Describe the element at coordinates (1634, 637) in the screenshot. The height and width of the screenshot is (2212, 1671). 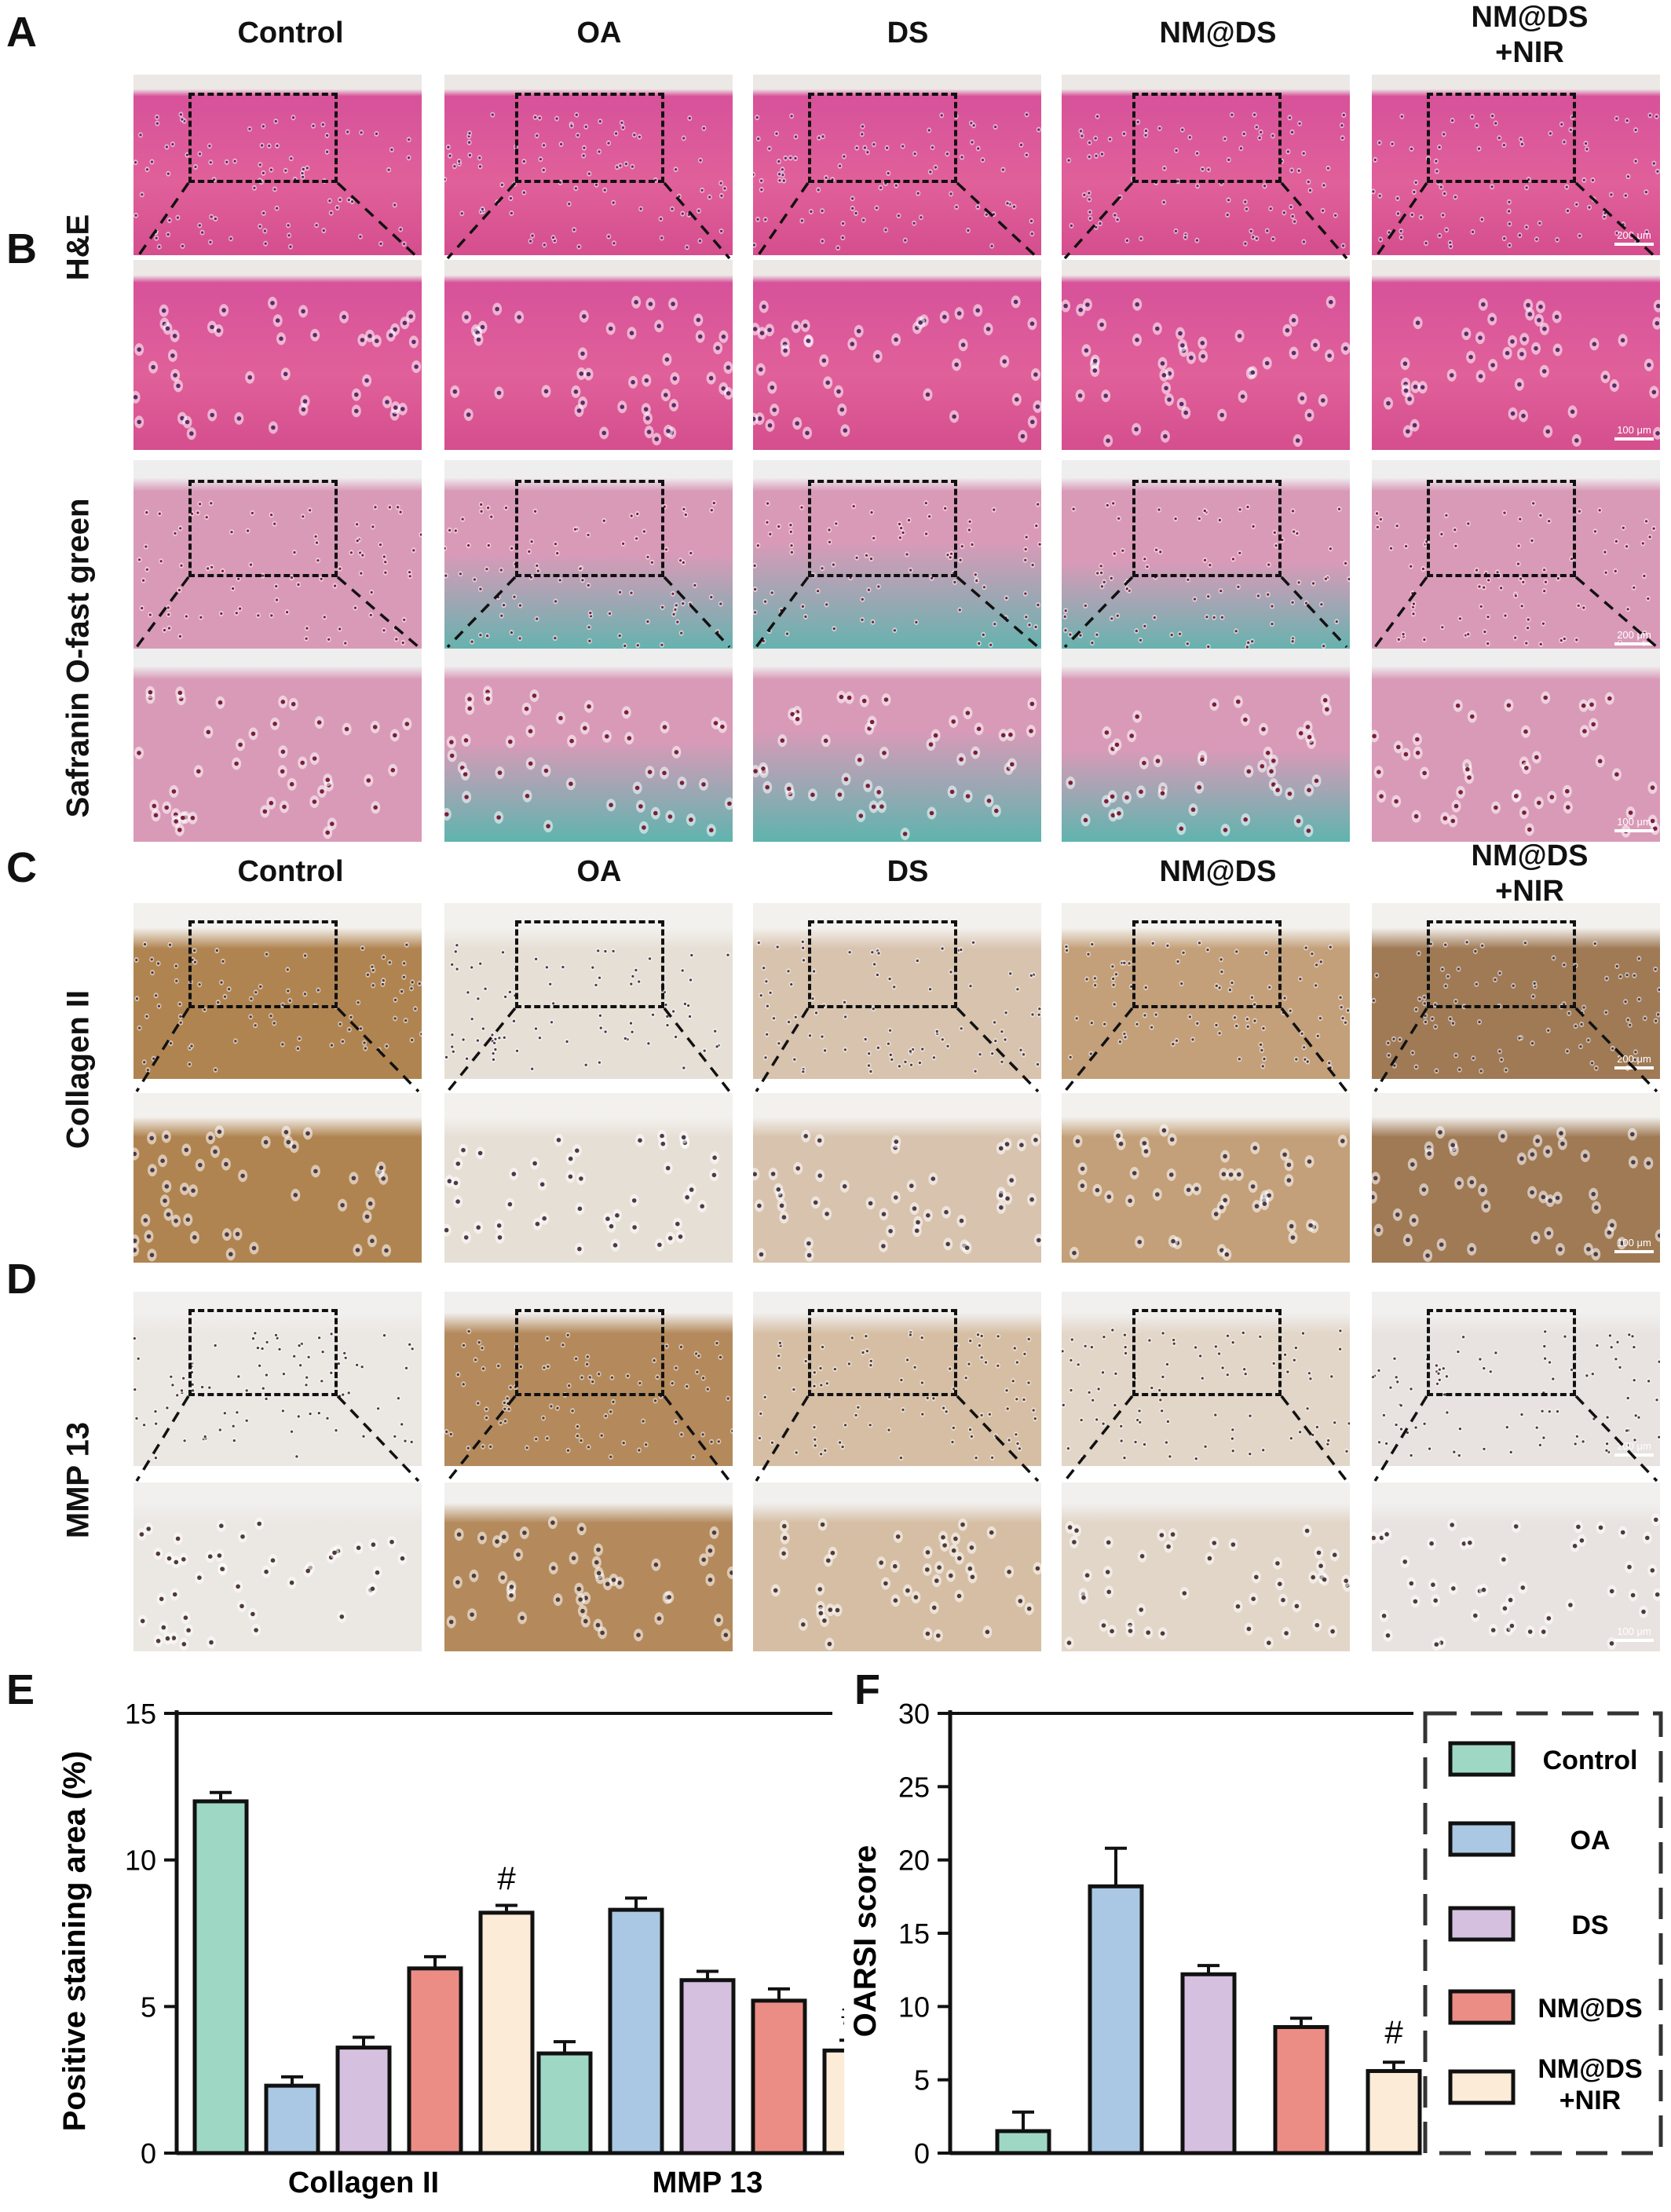
I see `scale-bar: 200 μm` at that location.